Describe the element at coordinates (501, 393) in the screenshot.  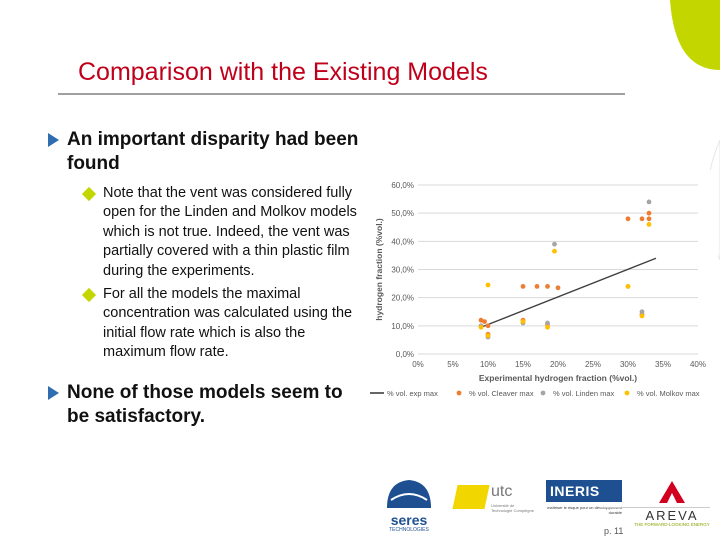
I see `legend-label: % vol. Cleaver max` at that location.